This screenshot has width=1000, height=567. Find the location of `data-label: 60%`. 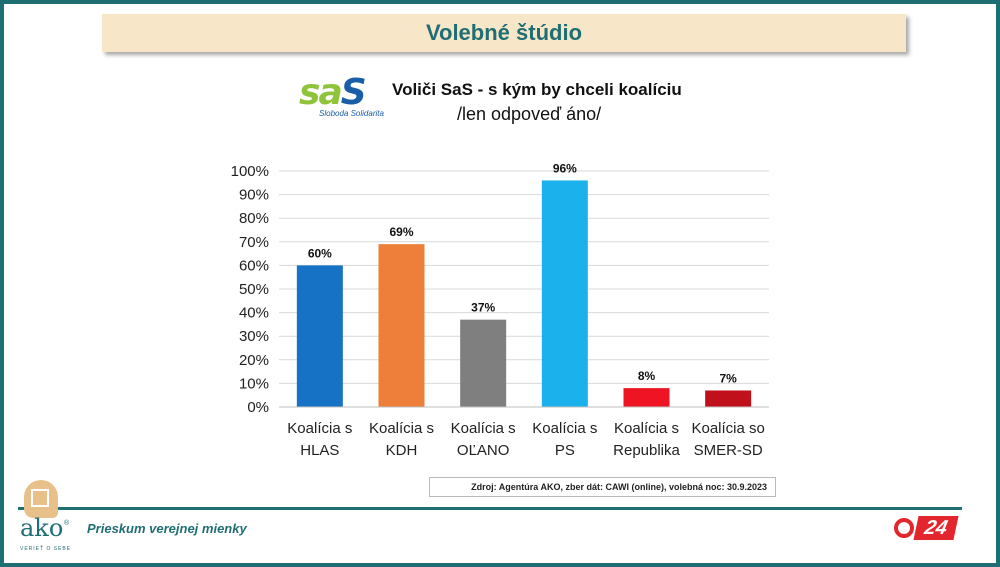

data-label: 60% is located at coordinates (320, 253).